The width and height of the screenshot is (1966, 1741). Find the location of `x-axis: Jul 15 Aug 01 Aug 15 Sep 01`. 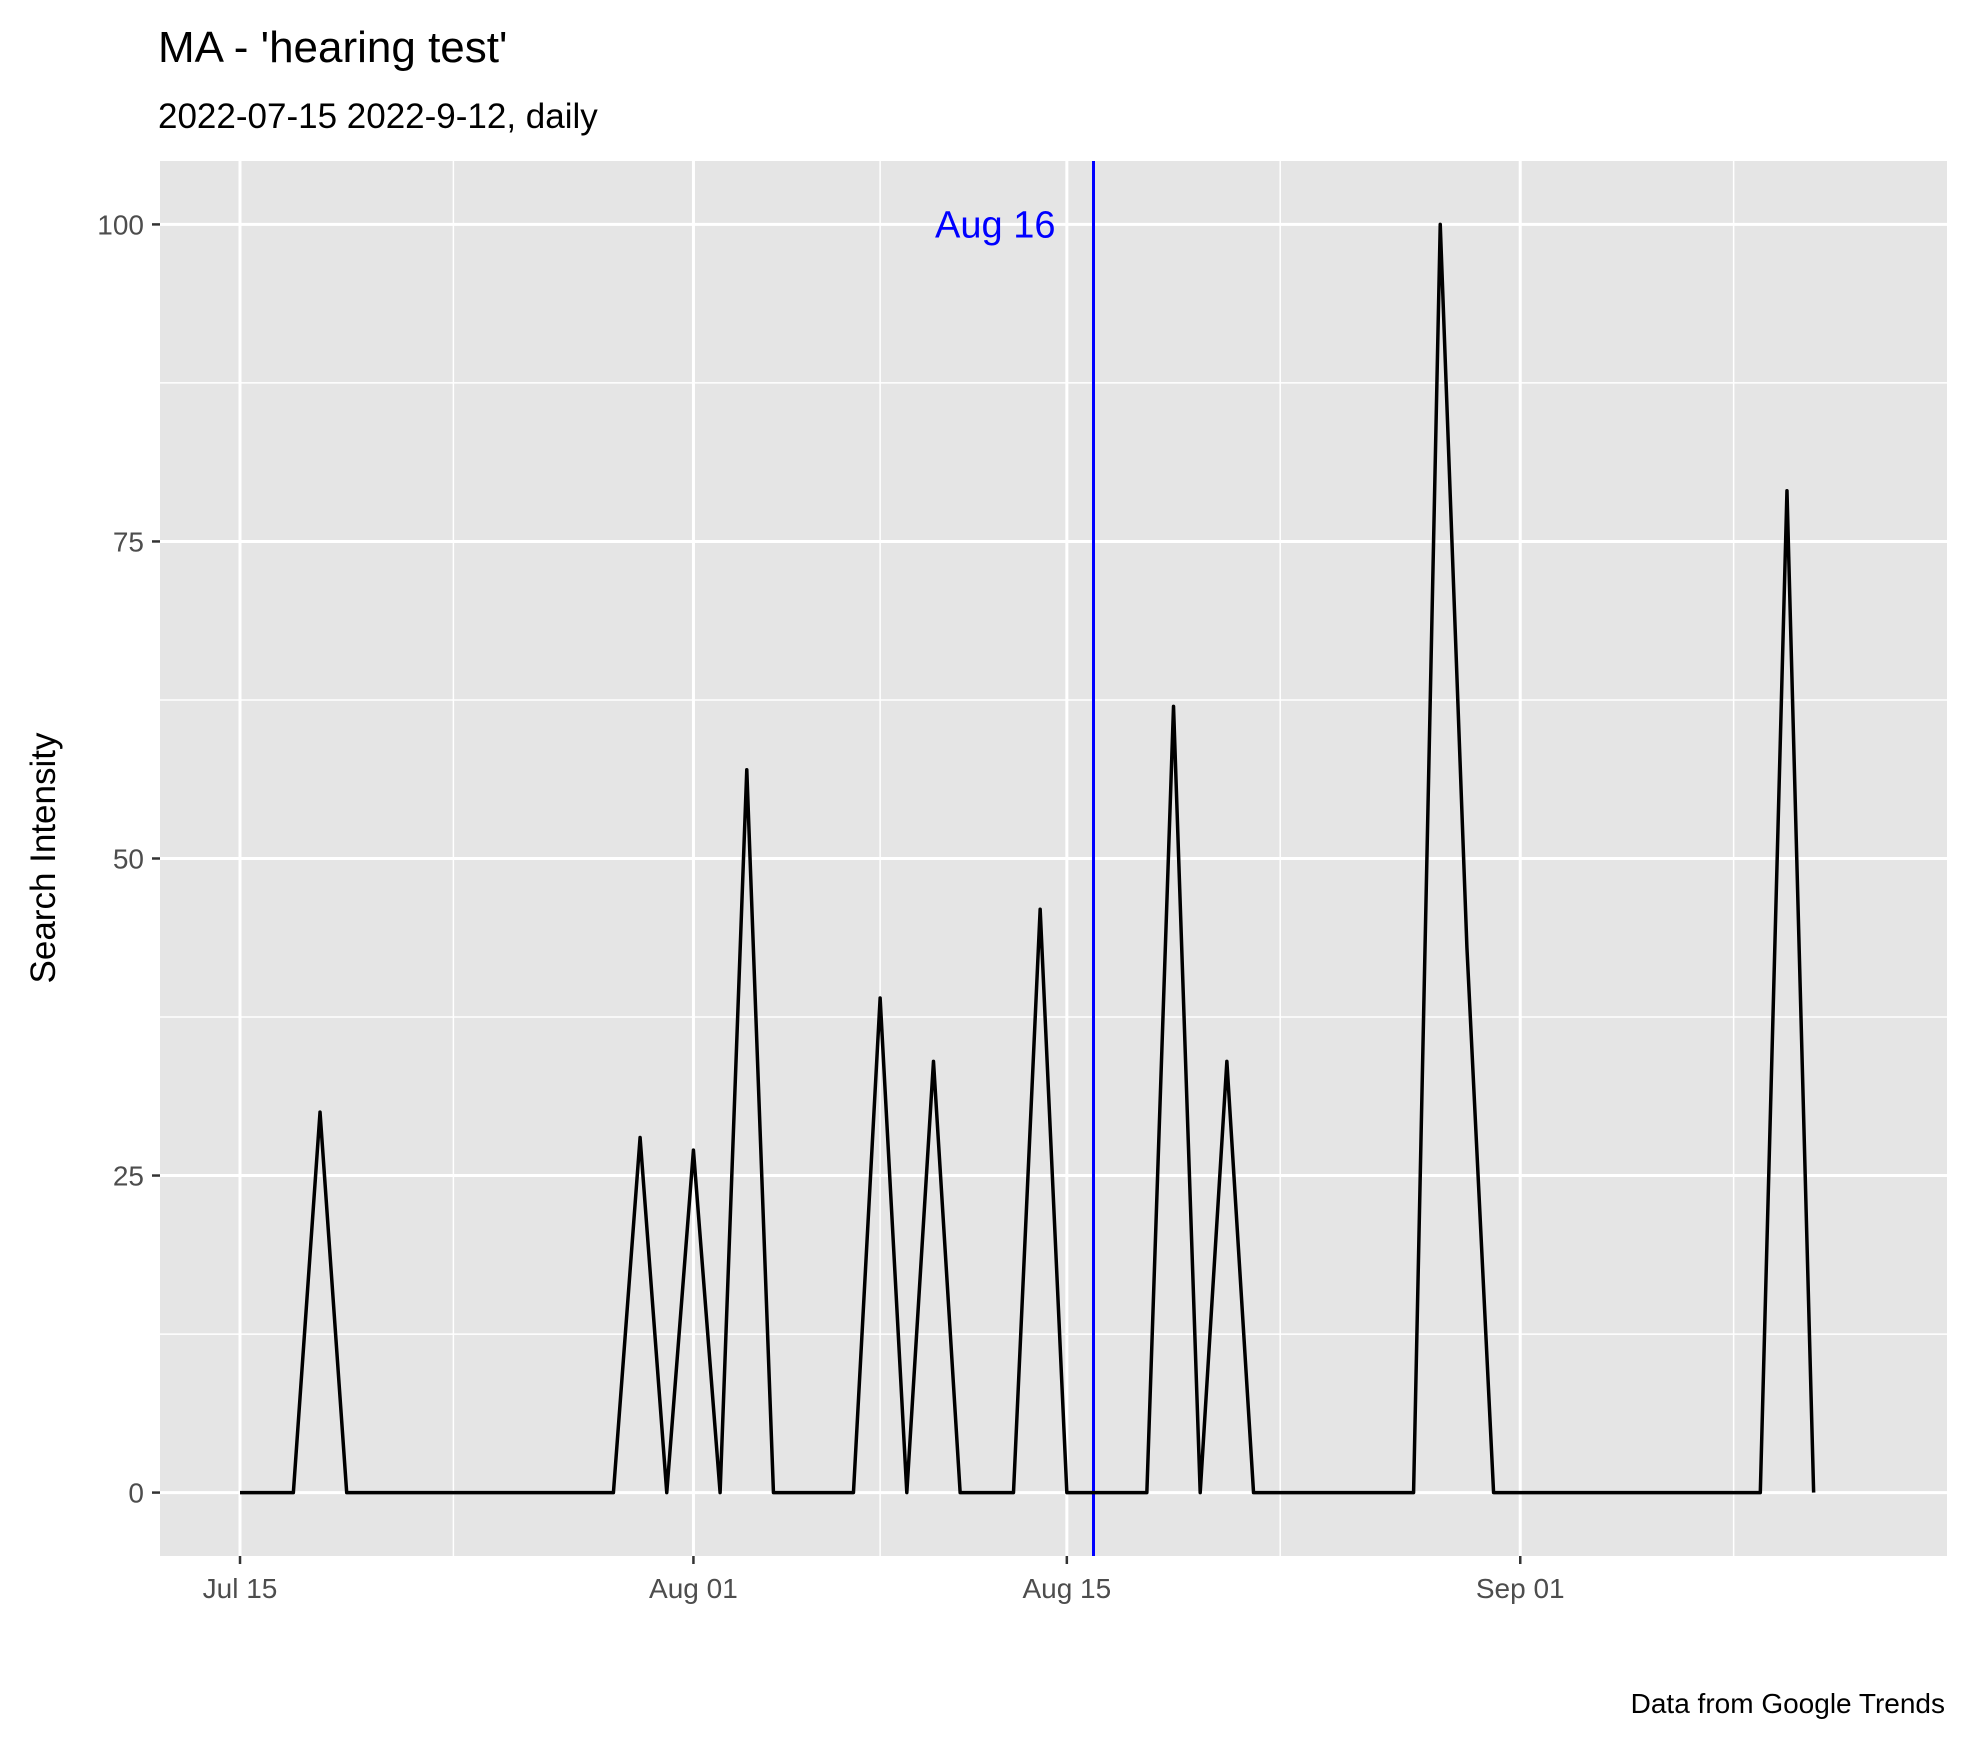

x-axis: Jul 15 Aug 01 Aug 15 Sep 01 is located at coordinates (884, 1580).